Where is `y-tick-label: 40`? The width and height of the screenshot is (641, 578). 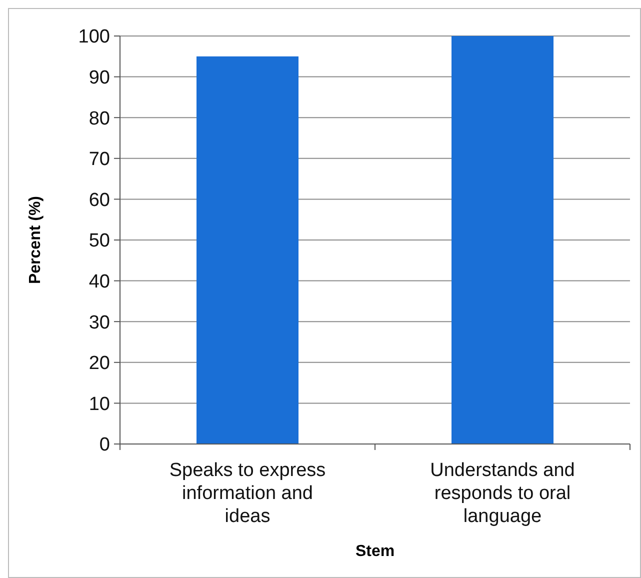 y-tick-label: 40 is located at coordinates (99, 281).